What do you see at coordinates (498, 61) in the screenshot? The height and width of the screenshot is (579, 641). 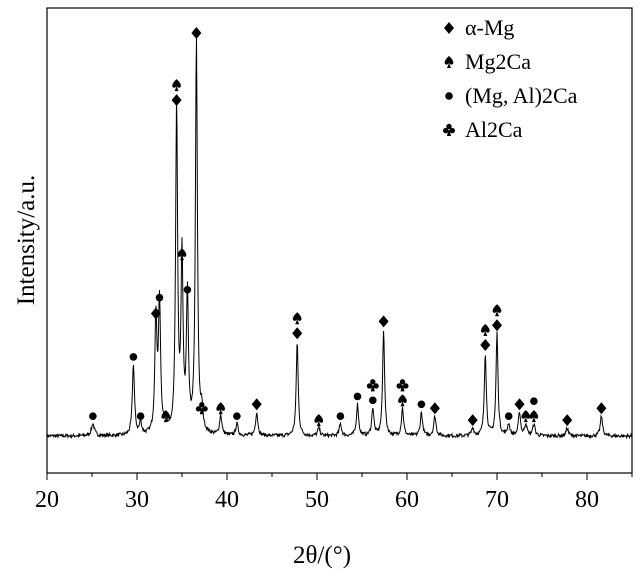 I see `legend-label: Mg2Ca` at bounding box center [498, 61].